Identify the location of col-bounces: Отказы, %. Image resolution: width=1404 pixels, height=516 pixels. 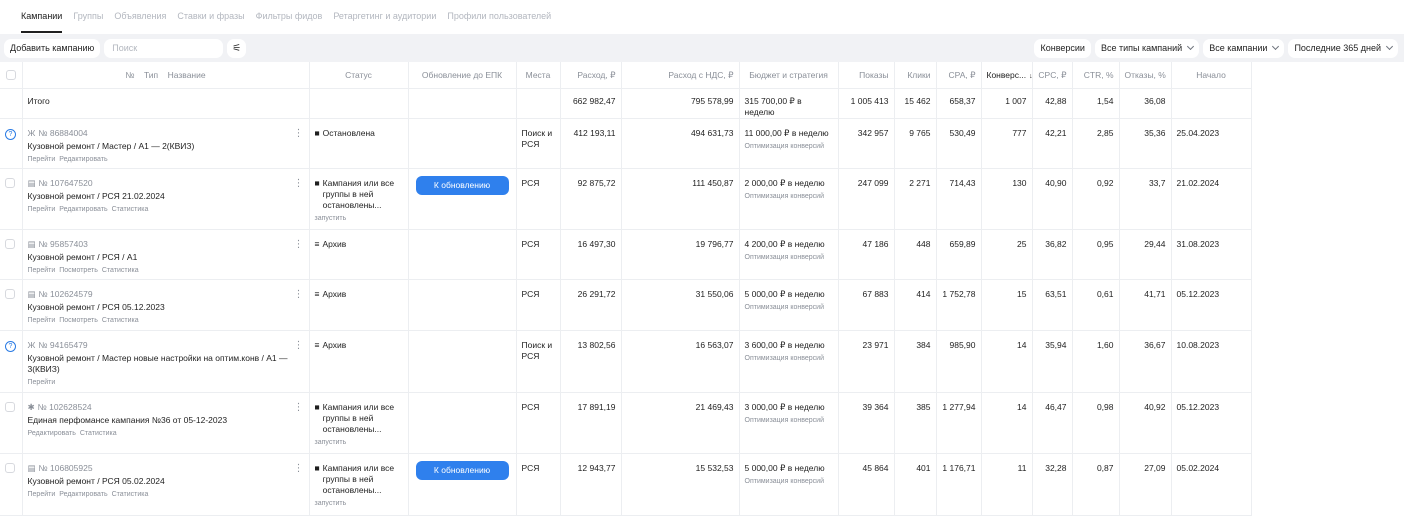
(1145, 75).